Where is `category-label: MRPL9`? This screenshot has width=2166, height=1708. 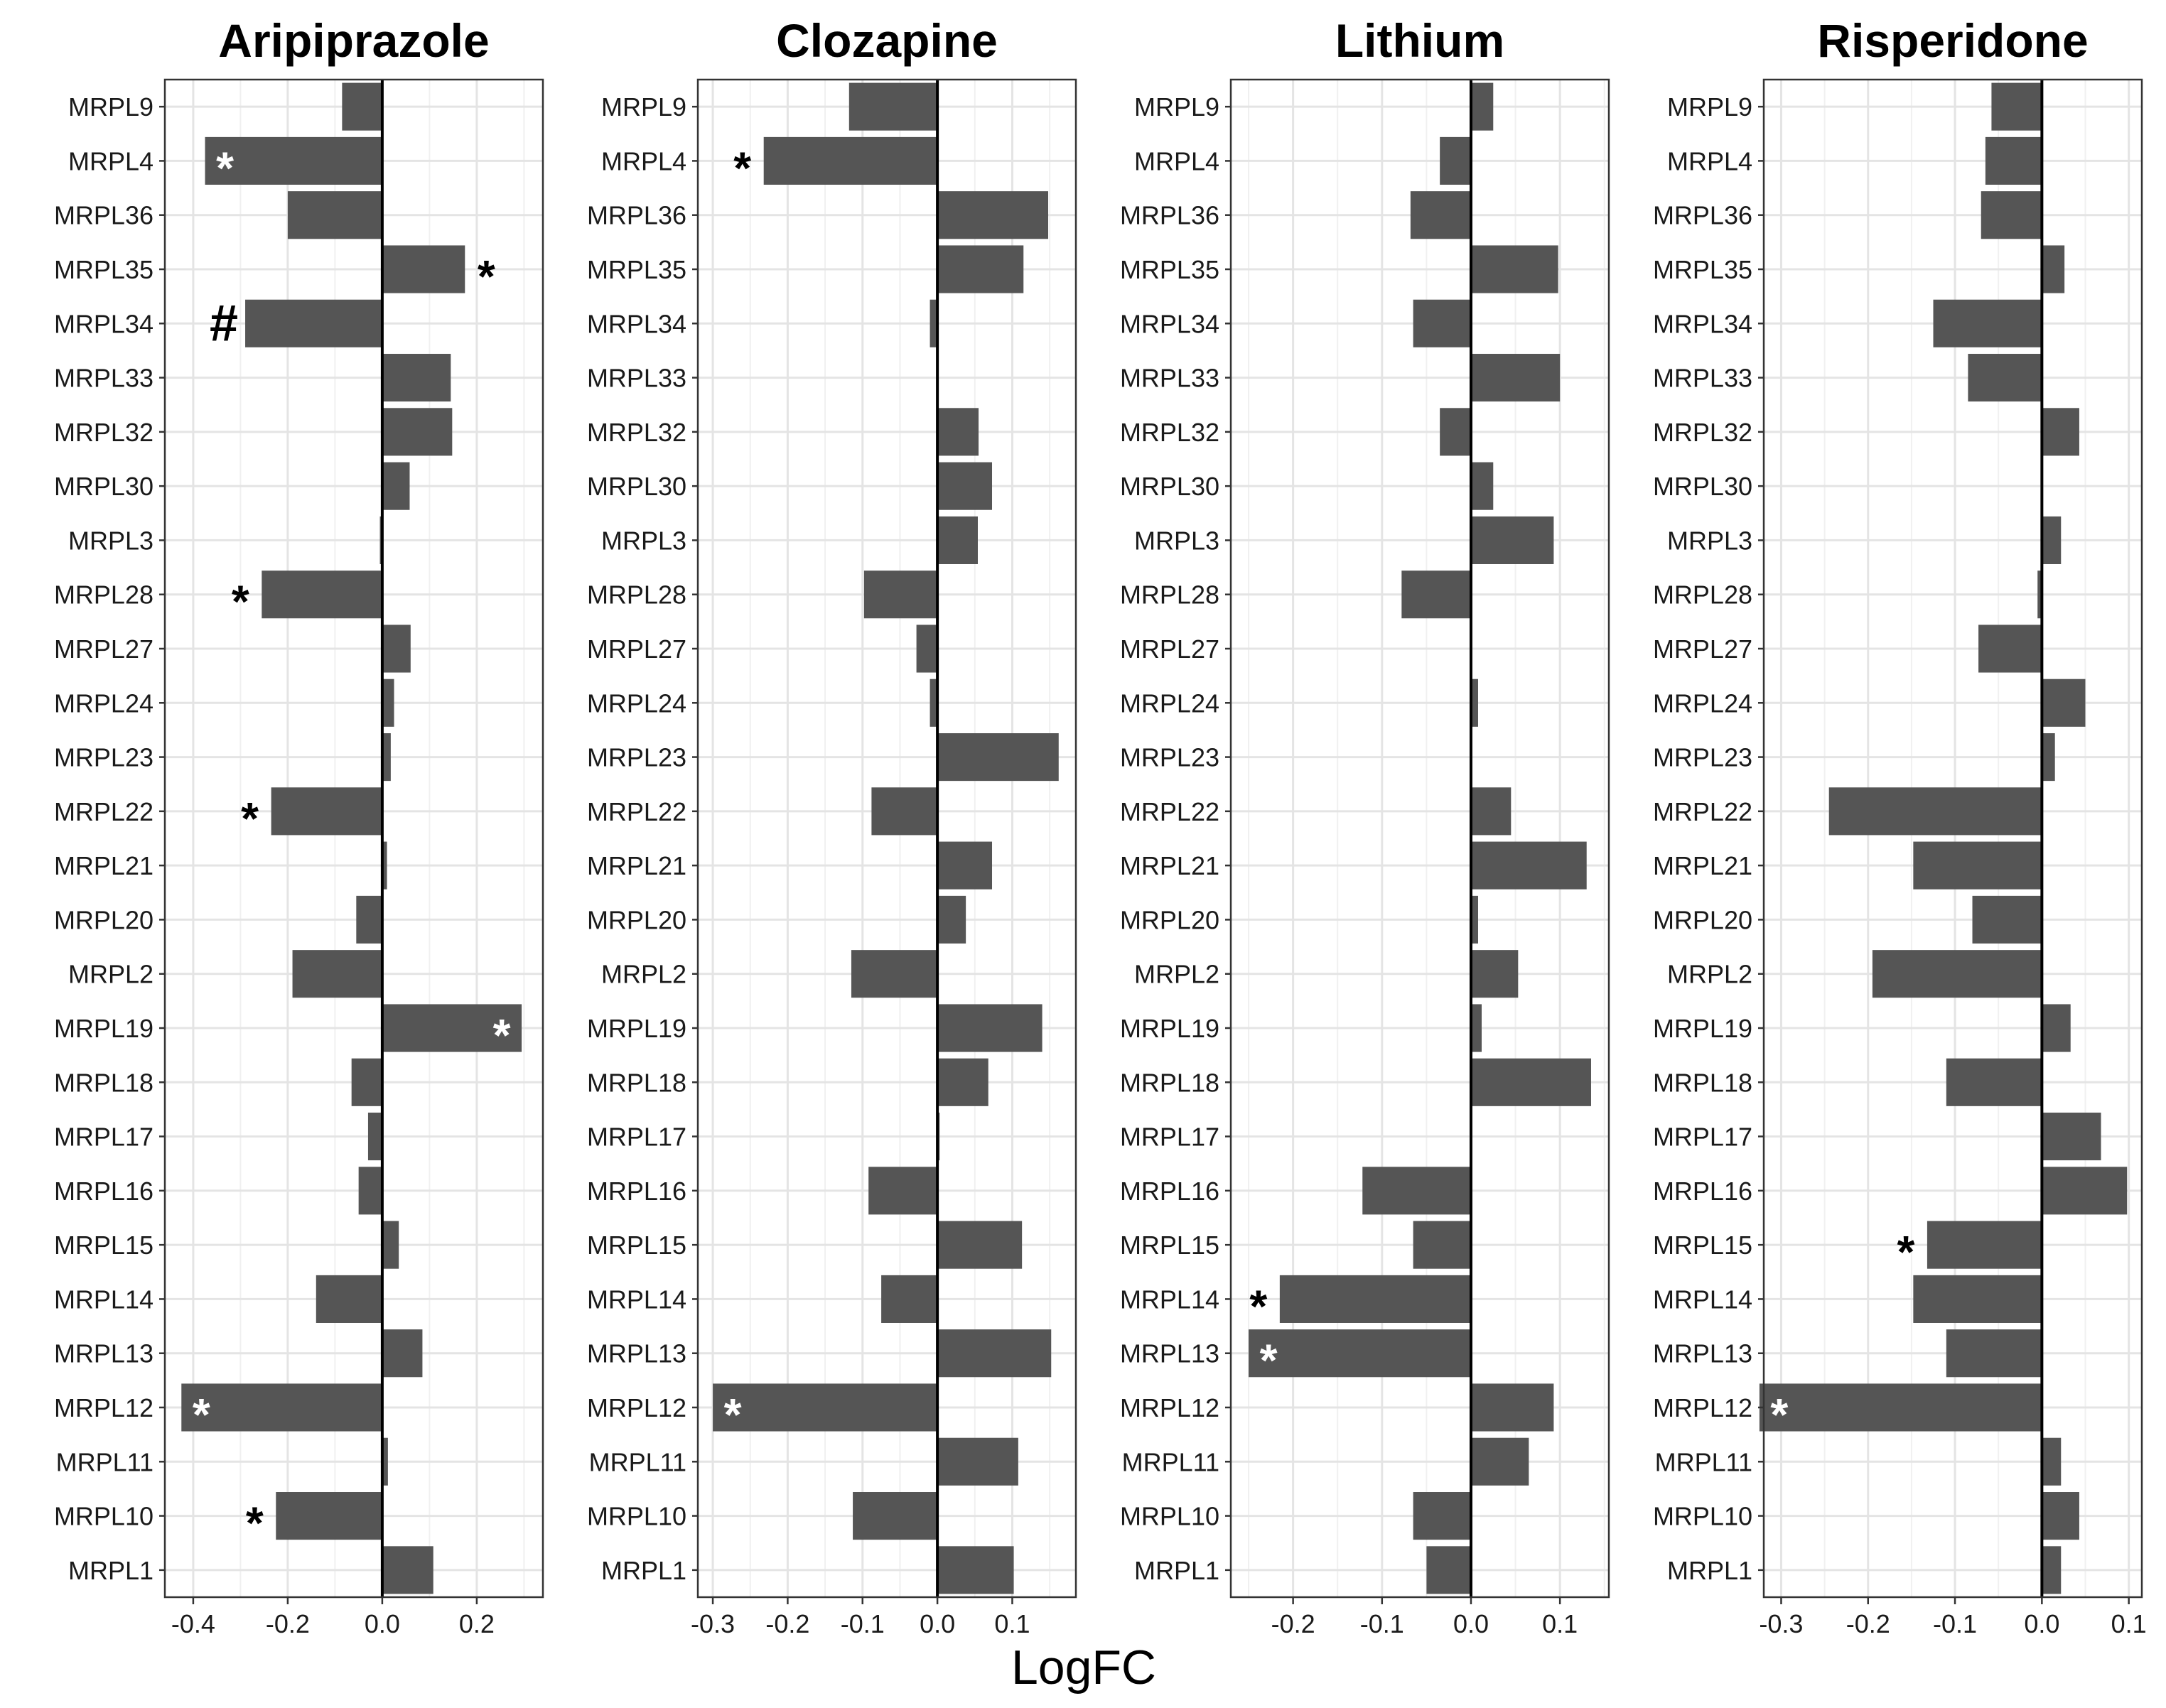 category-label: MRPL9 is located at coordinates (1709, 107).